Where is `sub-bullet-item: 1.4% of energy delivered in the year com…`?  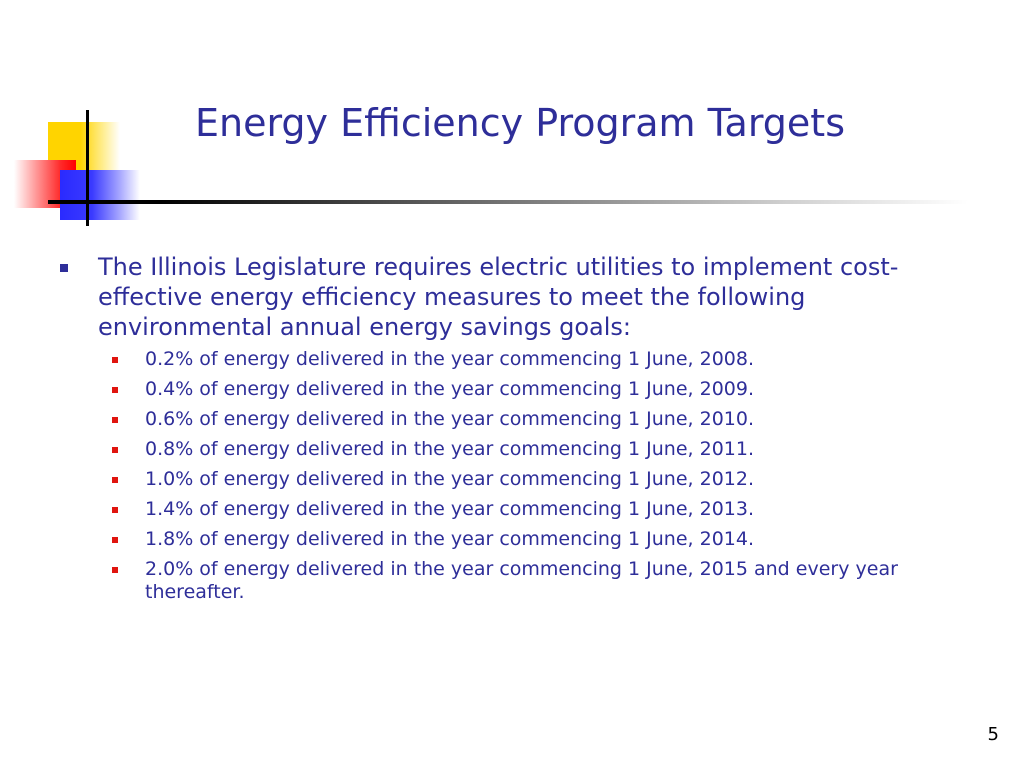 sub-bullet-item: 1.4% of energy delivered in the year com… is located at coordinates (536, 509).